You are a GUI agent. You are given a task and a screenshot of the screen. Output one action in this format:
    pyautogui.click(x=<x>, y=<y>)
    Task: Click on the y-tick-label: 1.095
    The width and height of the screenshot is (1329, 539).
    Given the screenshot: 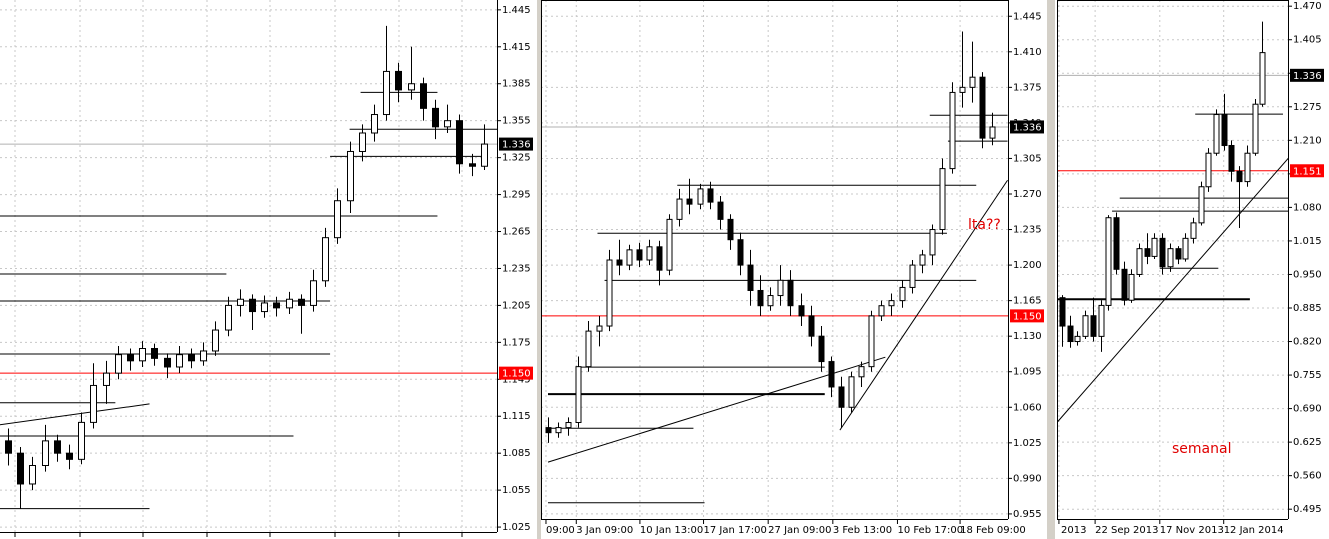 What is the action you would take?
    pyautogui.click(x=1027, y=372)
    